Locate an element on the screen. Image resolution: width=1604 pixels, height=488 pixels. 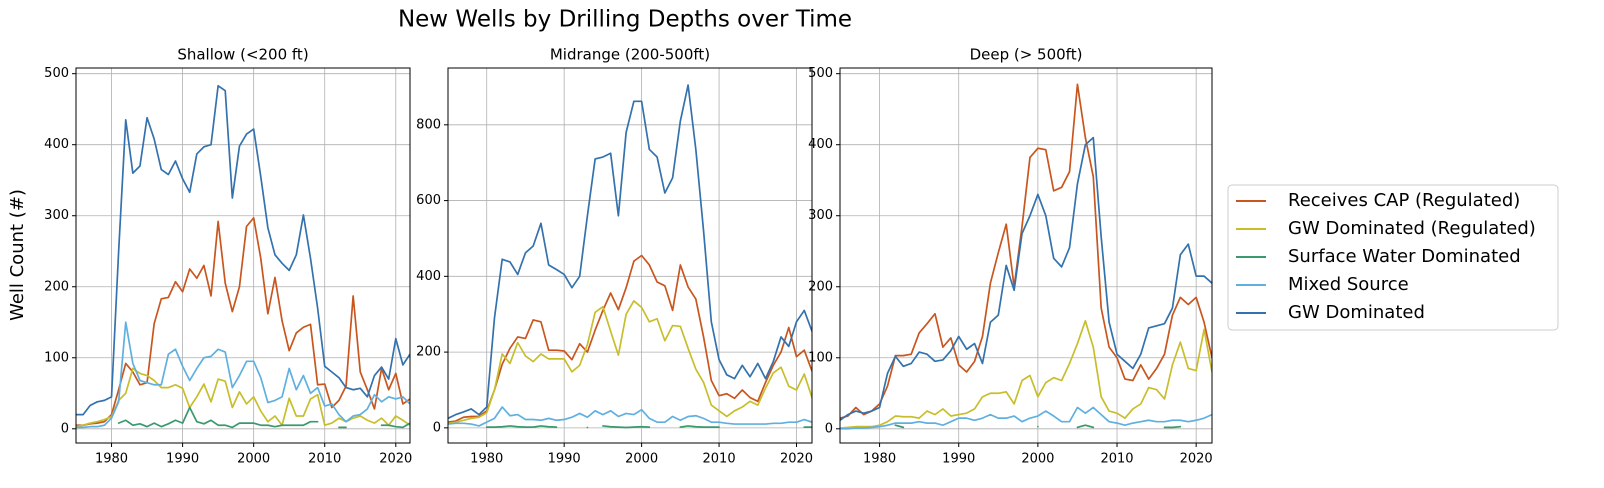
subplot-title: Midrange (200-500ft) is located at coordinates (630, 55).